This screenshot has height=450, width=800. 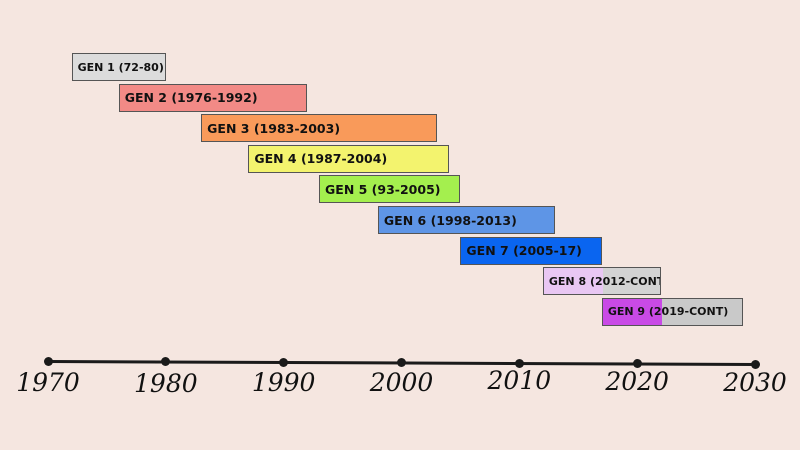 What do you see at coordinates (191, 98) in the screenshot?
I see `generation-bar-label: GEN 2 (1976-1992)` at bounding box center [191, 98].